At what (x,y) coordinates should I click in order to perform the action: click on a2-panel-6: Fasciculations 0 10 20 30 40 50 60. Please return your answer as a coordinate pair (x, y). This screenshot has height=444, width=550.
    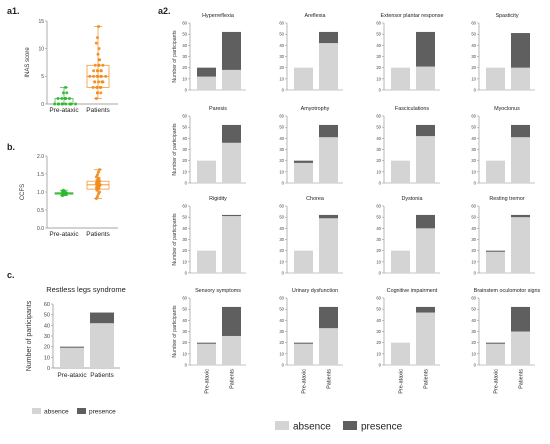
    Looking at the image, I should click on (408, 146).